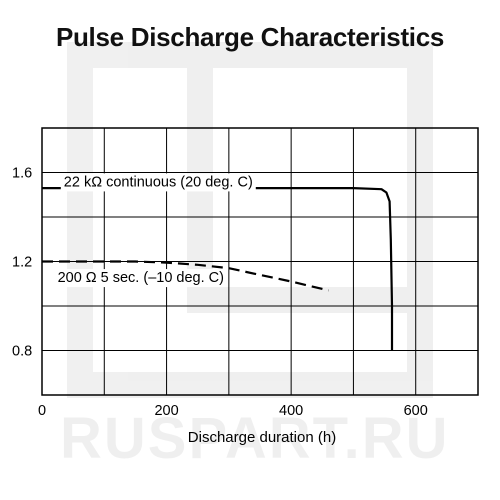  I want to click on series-label-2: 200 Ω 5 sec. (–10 deg. C), so click(141, 278).